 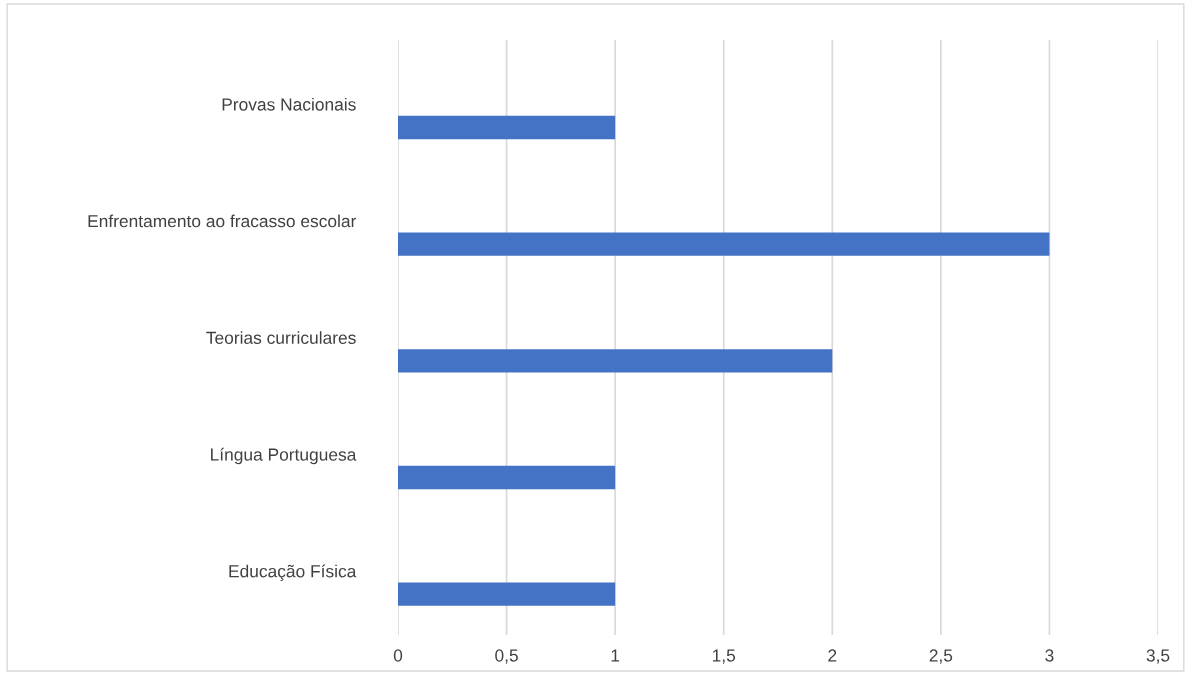 What do you see at coordinates (1049, 655) in the screenshot?
I see `x-tick-label: 3` at bounding box center [1049, 655].